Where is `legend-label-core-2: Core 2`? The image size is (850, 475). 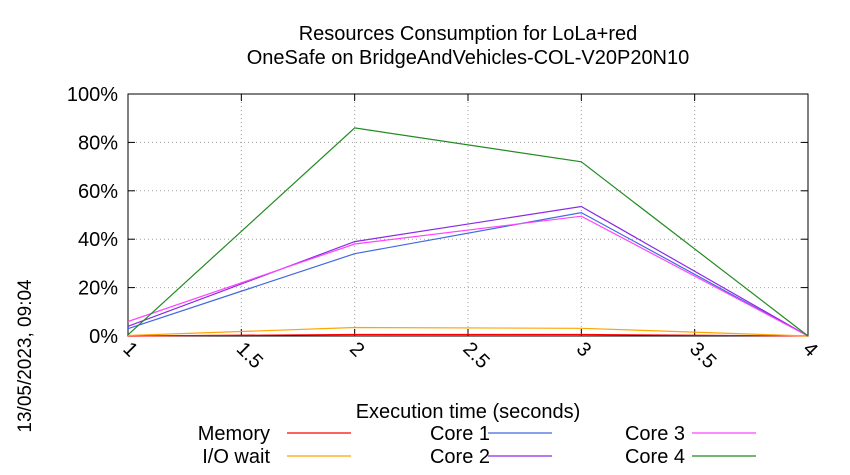
legend-label-core-2: Core 2 is located at coordinates (460, 457).